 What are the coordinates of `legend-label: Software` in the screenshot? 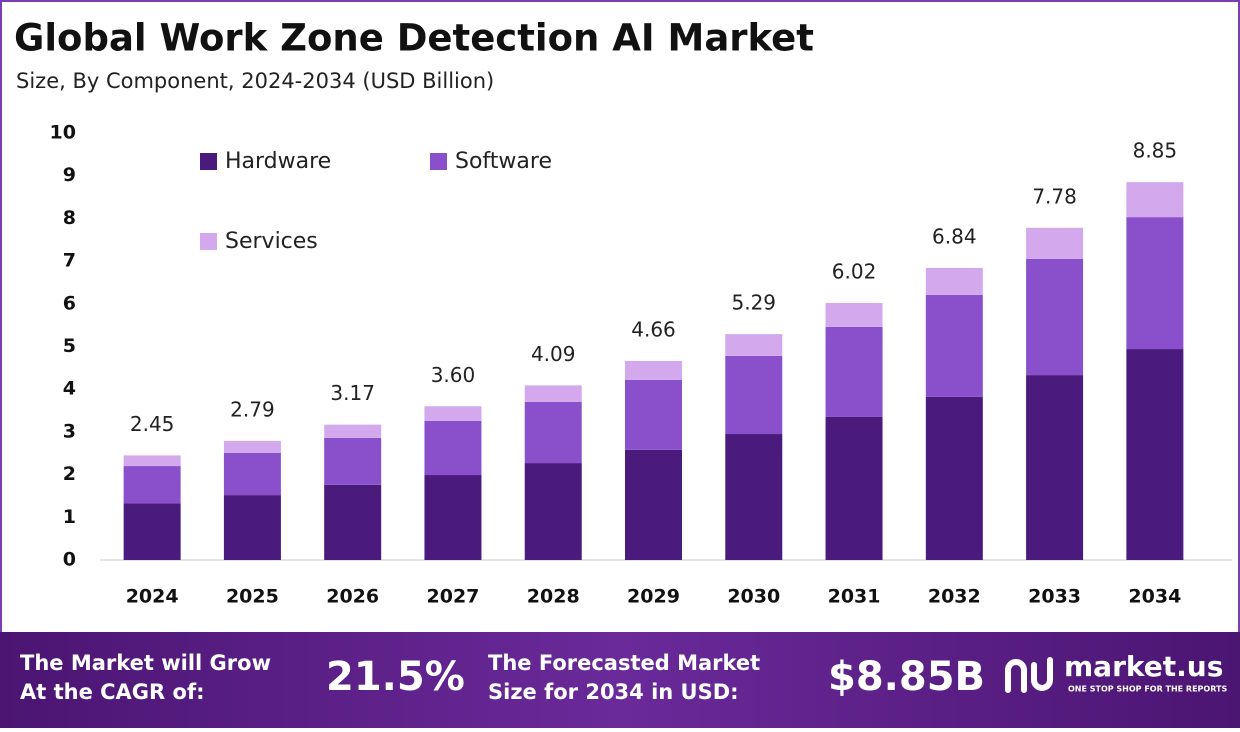 It's located at (503, 161).